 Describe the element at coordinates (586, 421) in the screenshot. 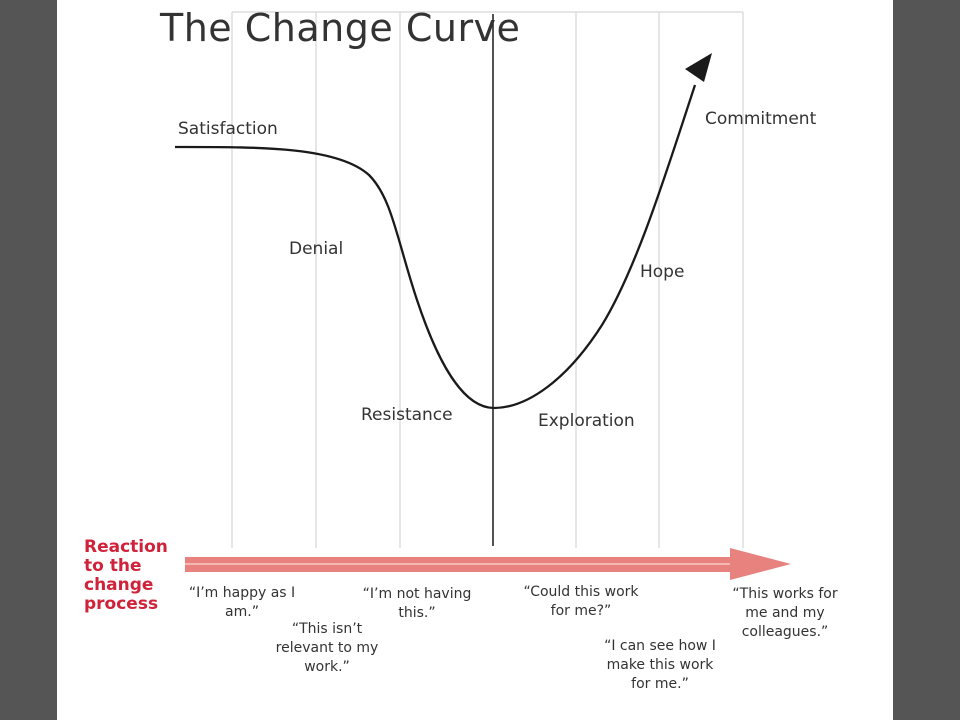

I see `stage-label-exploration: Exploration` at that location.